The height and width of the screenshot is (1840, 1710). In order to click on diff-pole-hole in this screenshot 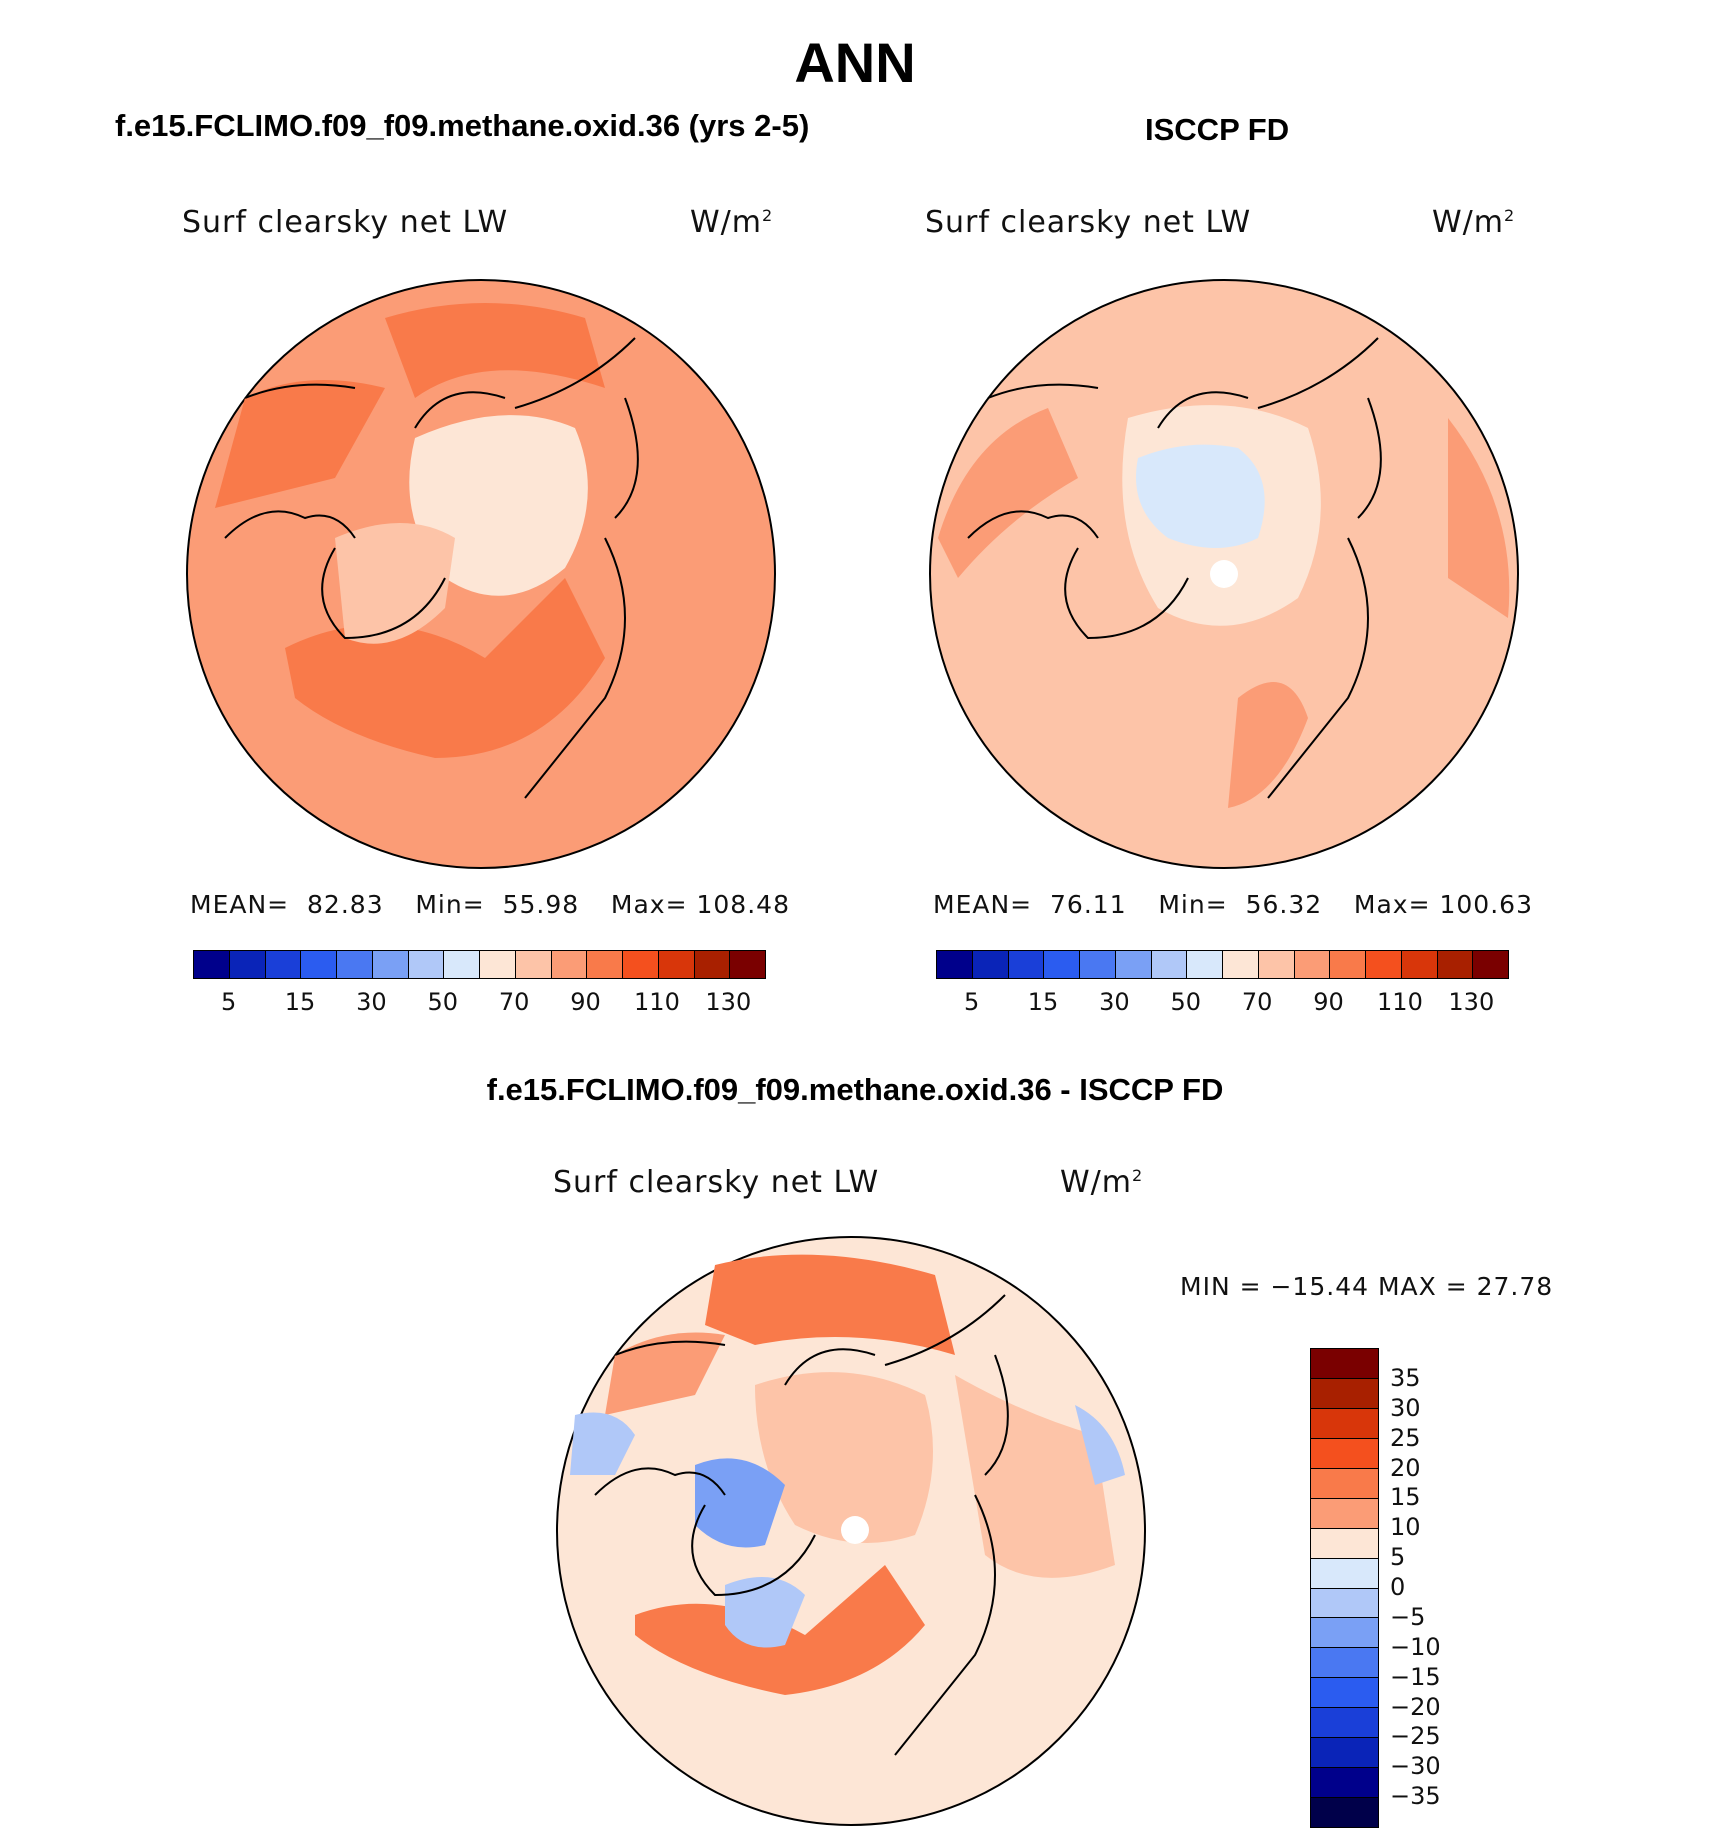, I will do `click(855, 1530)`.